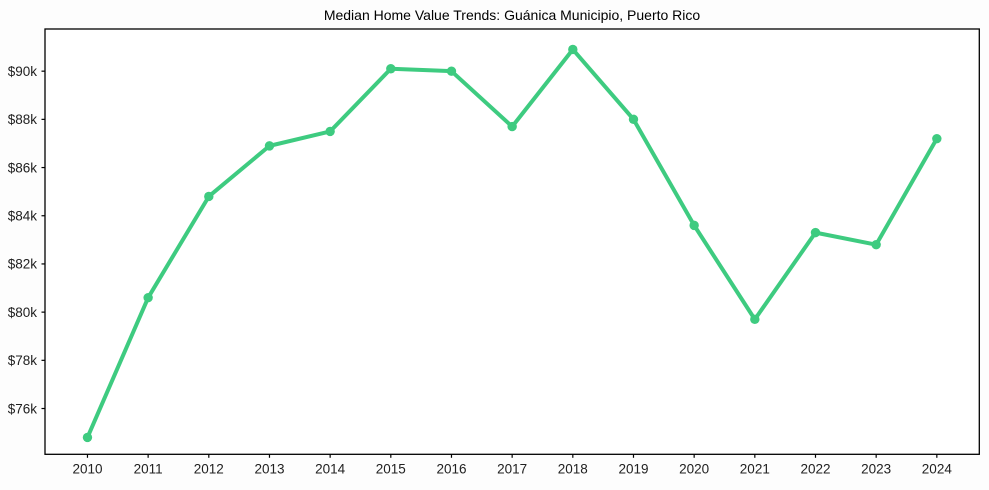 Image resolution: width=989 pixels, height=490 pixels. I want to click on data-point-2017, so click(512, 126).